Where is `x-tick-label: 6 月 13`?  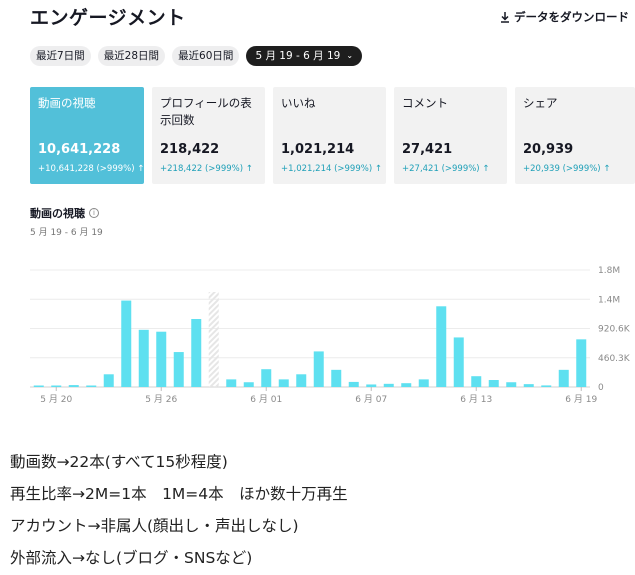 x-tick-label: 6 月 13 is located at coordinates (476, 399).